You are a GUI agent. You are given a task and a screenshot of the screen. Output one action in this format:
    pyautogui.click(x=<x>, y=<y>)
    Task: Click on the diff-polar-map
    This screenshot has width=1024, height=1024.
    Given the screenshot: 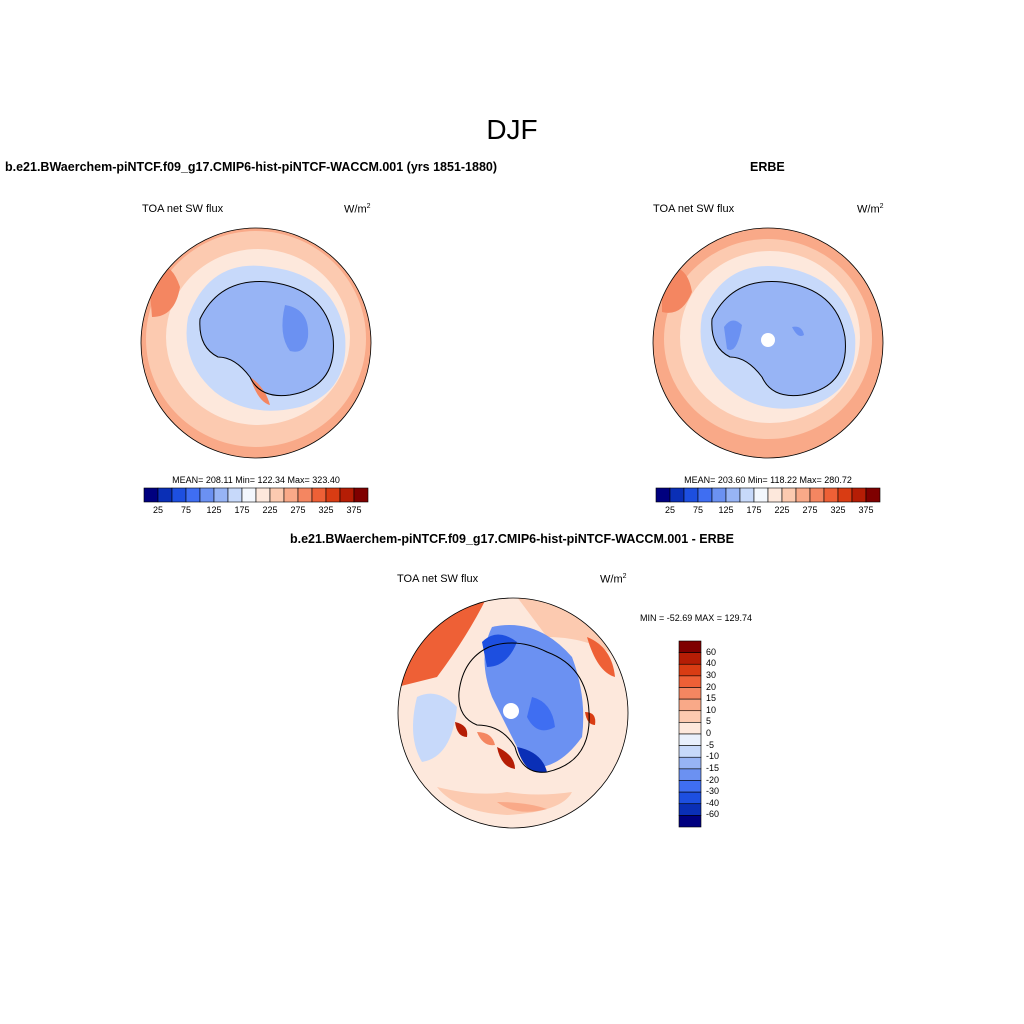 What is the action you would take?
    pyautogui.click(x=513, y=713)
    